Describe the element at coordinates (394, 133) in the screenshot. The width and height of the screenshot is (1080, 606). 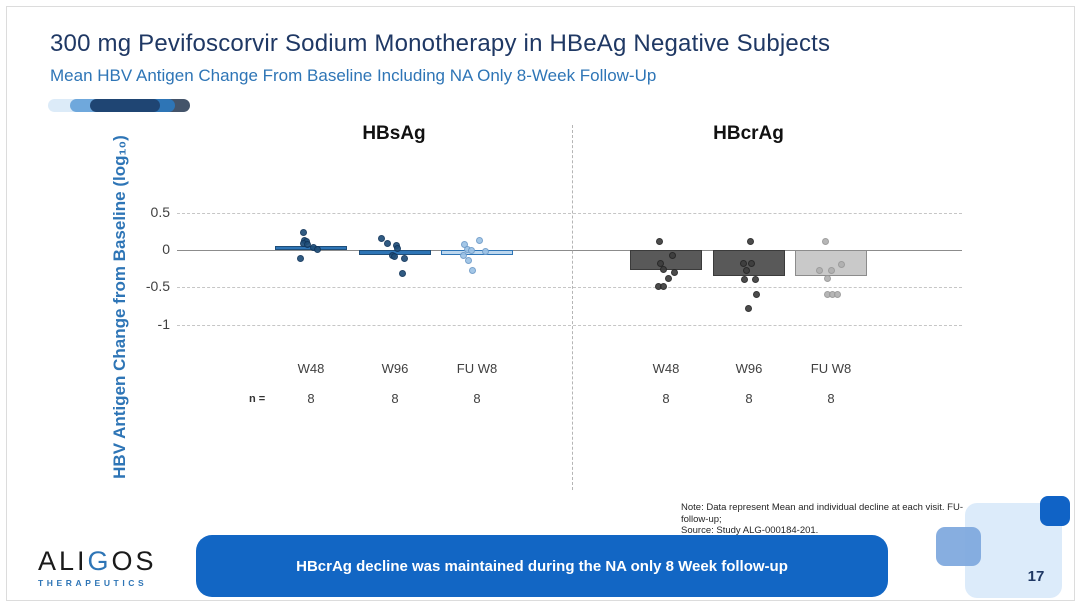
I see `panel-title: HBsAg` at that location.